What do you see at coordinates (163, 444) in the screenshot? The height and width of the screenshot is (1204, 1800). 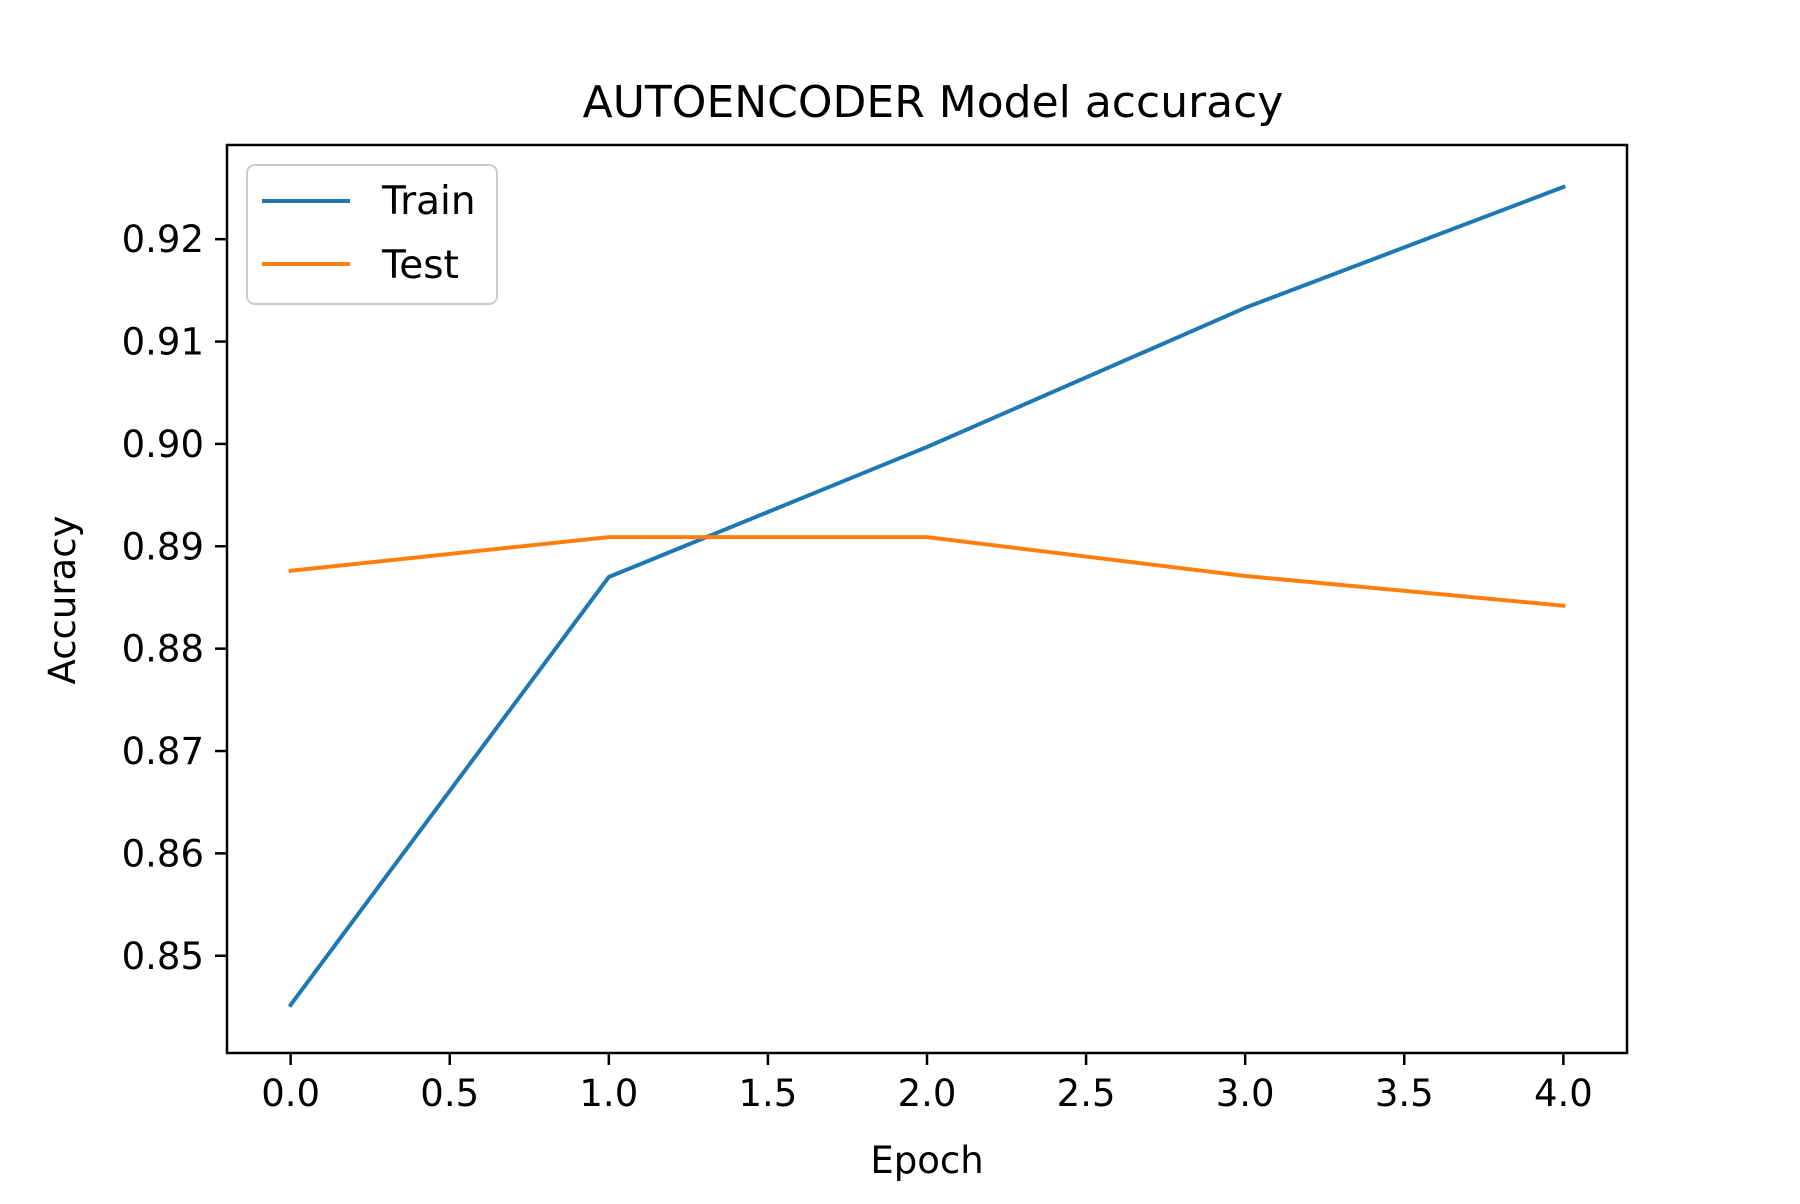 I see `y-tick-label: 0.90` at bounding box center [163, 444].